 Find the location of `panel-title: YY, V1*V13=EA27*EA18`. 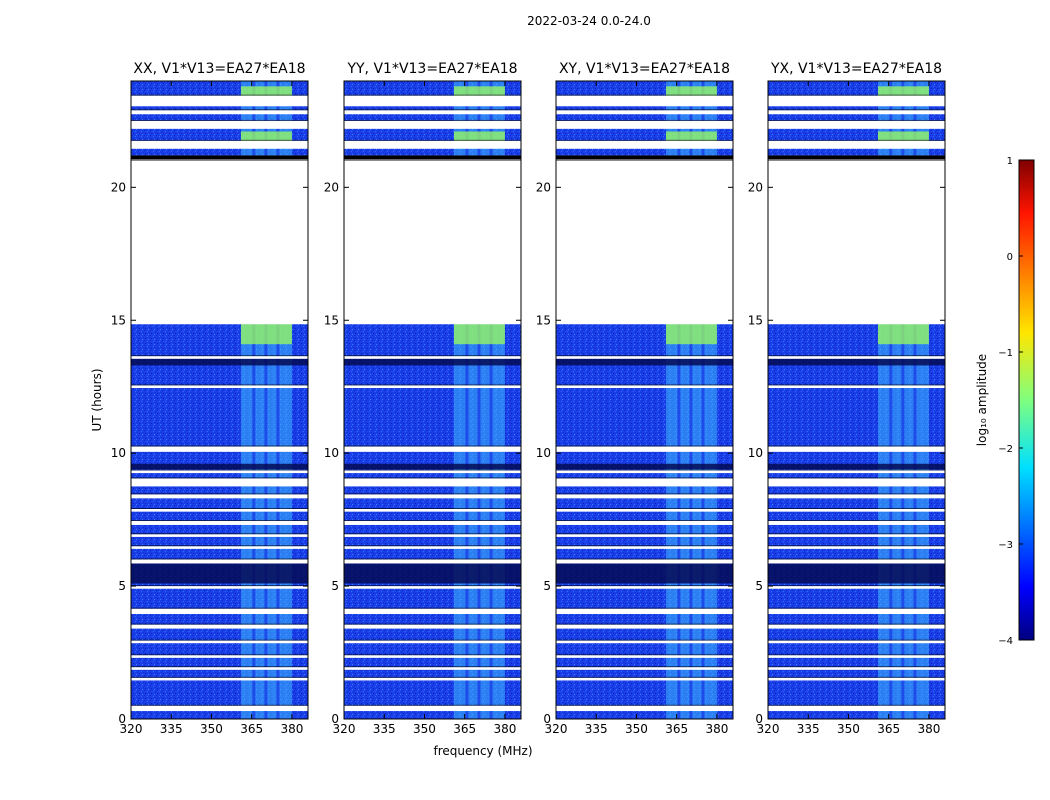

panel-title: YY, V1*V13=EA27*EA18 is located at coordinates (431, 69).